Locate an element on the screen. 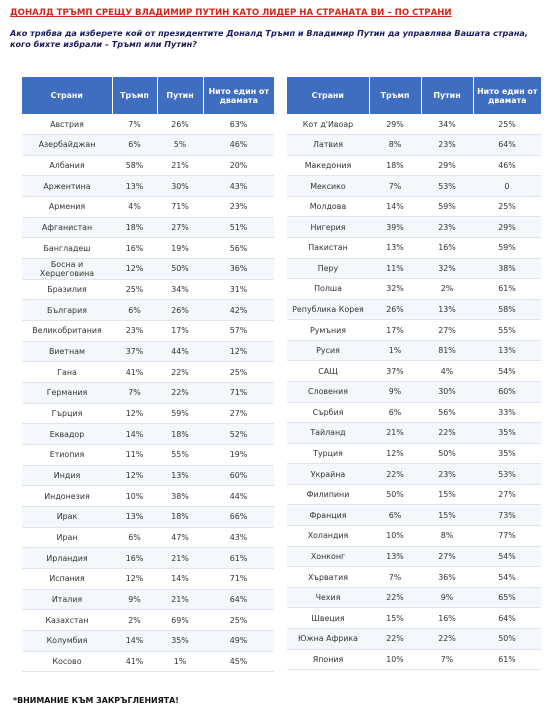  table-row: Румъния 17% 27% 55% is located at coordinates (414, 330).